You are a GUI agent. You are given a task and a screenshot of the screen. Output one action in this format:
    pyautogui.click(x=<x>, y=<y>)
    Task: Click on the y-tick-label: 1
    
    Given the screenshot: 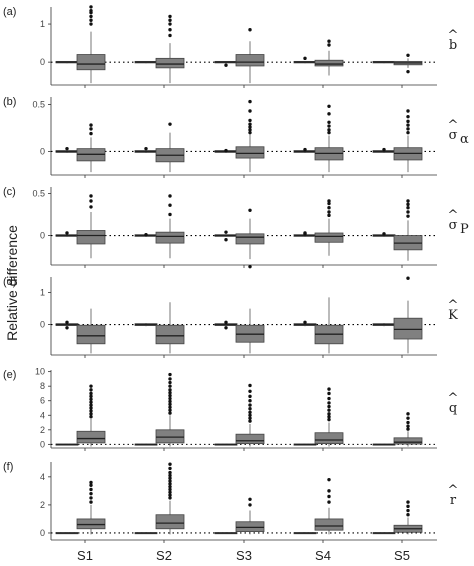 What is the action you would take?
    pyautogui.click(x=42, y=293)
    